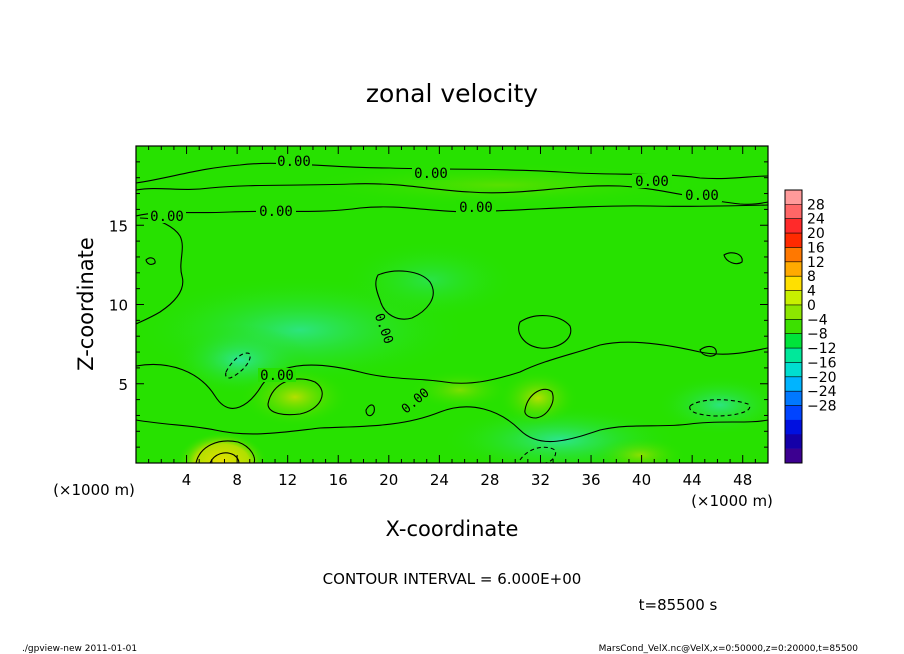 This screenshot has width=904, height=654. I want to click on colorbar-label: 12, so click(816, 263).